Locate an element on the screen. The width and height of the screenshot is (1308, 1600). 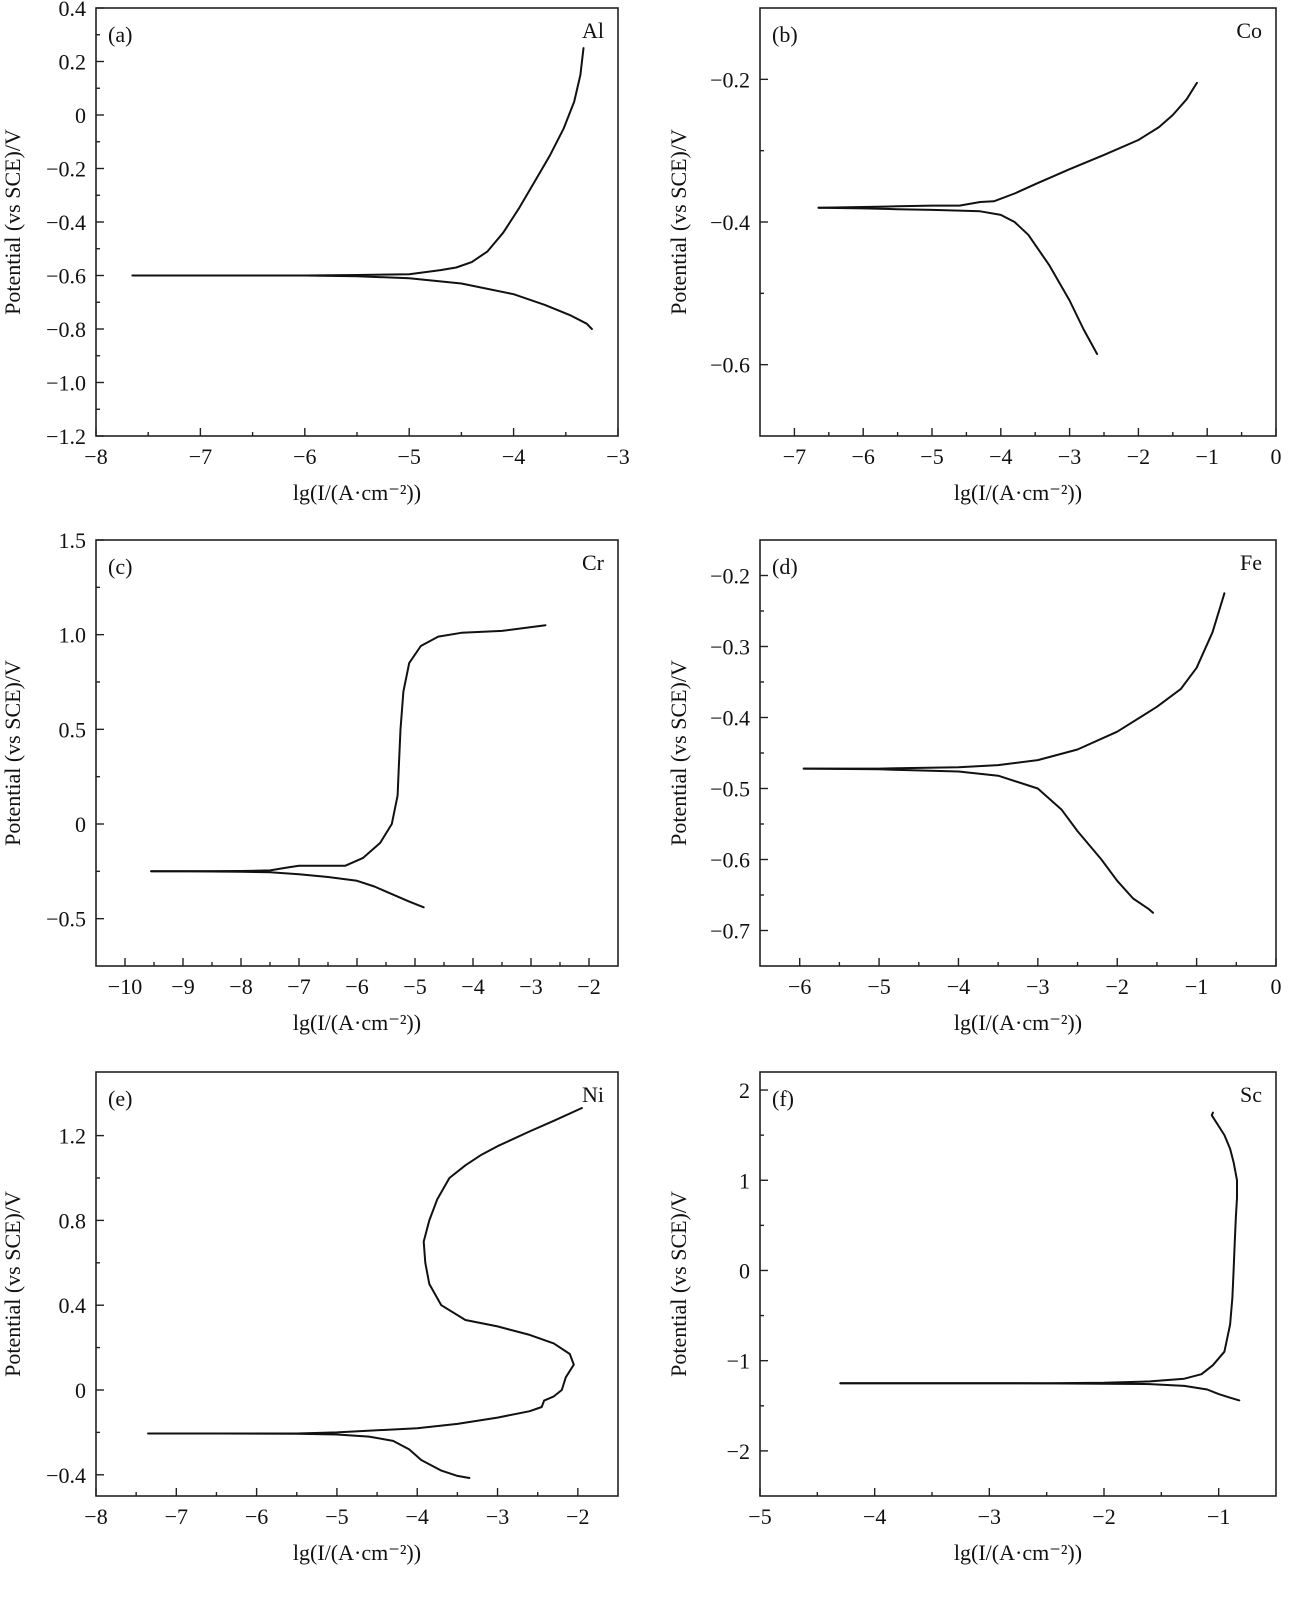
x-tick-label: −9 is located at coordinates (182, 986).